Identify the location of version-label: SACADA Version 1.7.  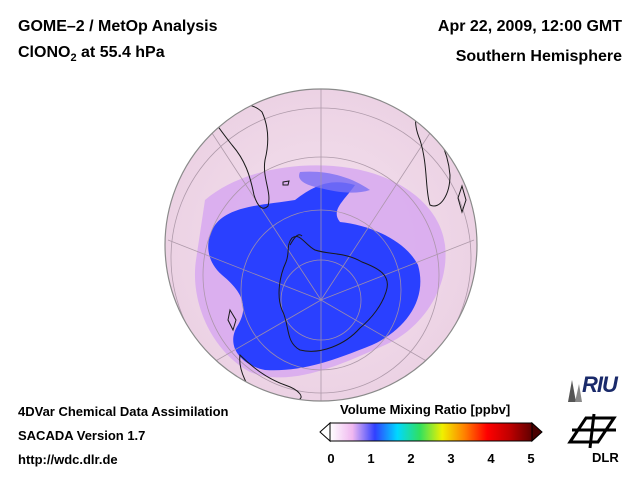
(82, 435).